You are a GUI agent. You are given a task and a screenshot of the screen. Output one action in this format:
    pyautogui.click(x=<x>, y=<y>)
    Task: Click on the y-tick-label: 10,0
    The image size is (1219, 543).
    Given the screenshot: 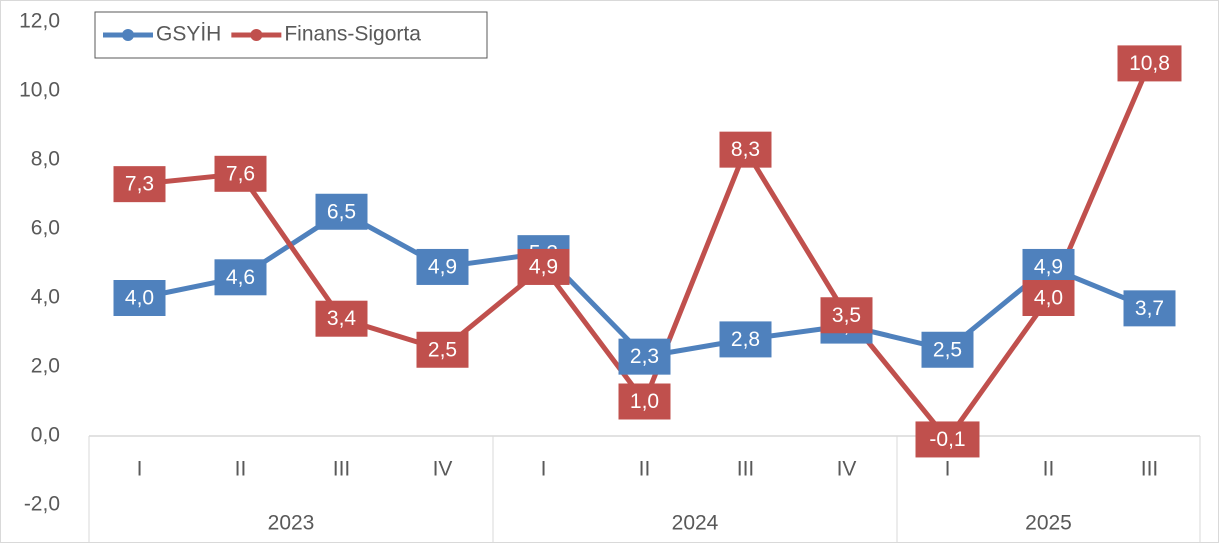 What is the action you would take?
    pyautogui.click(x=39, y=90)
    